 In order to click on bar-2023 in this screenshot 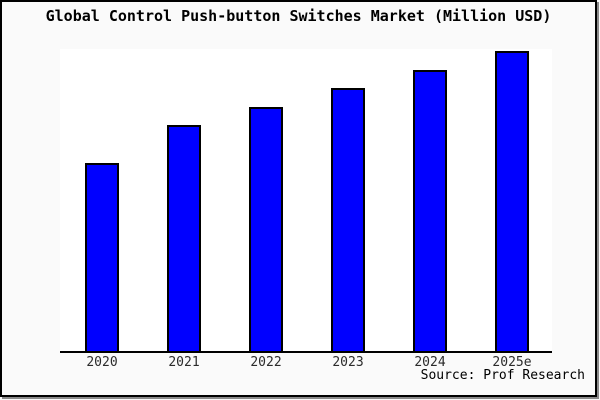, I will do `click(348, 219)`.